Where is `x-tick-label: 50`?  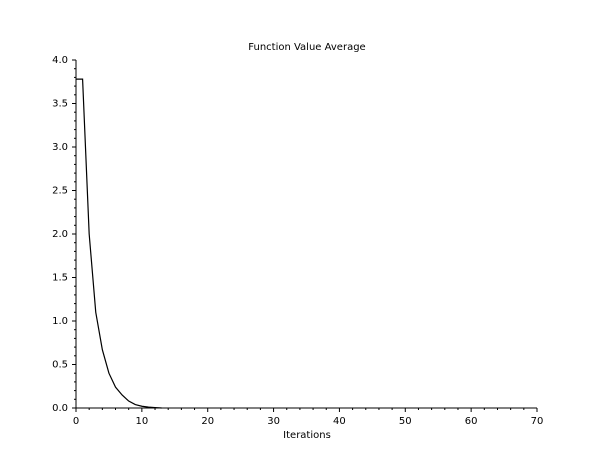
x-tick-label: 50 is located at coordinates (405, 421).